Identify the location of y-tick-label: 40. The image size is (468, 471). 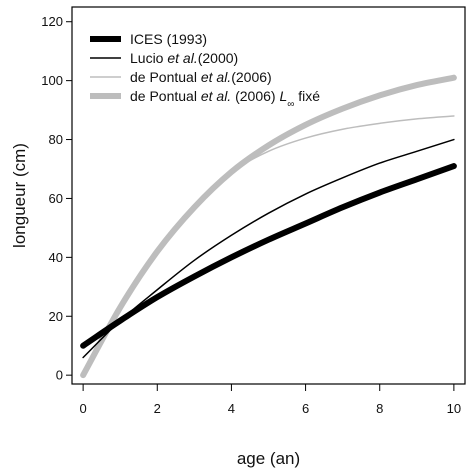
(56, 257).